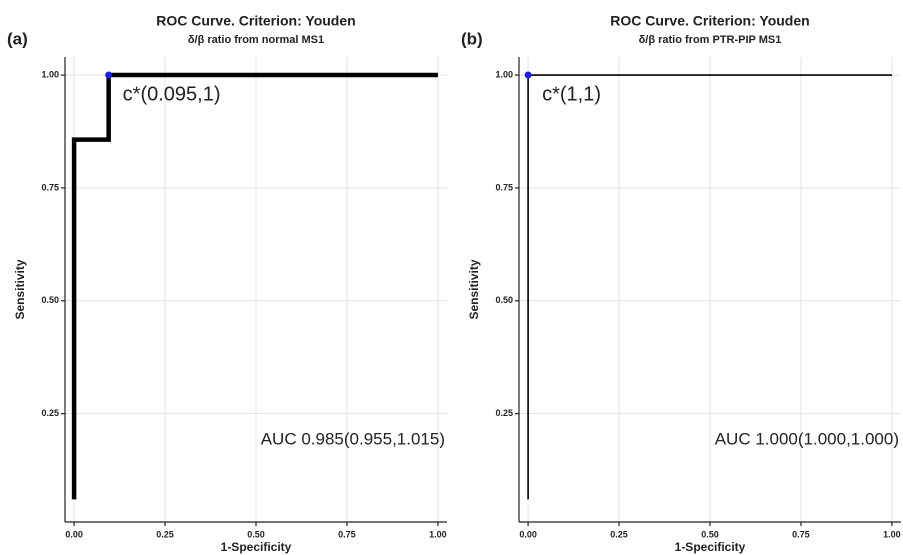 This screenshot has width=903, height=555. I want to click on chart-subtitle: δ/β ratio from normal MS1, so click(256, 40).